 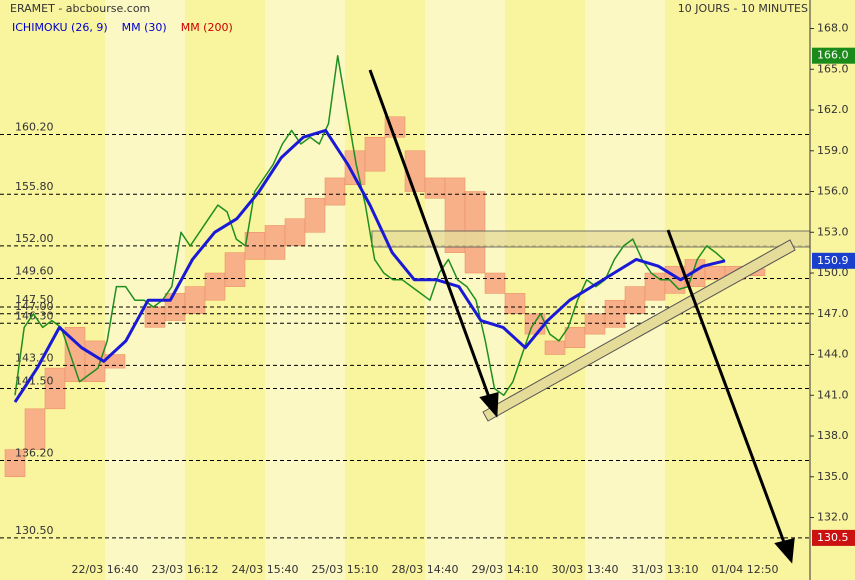 I want to click on x-tick-label: 23/03 16:12, so click(x=185, y=569).